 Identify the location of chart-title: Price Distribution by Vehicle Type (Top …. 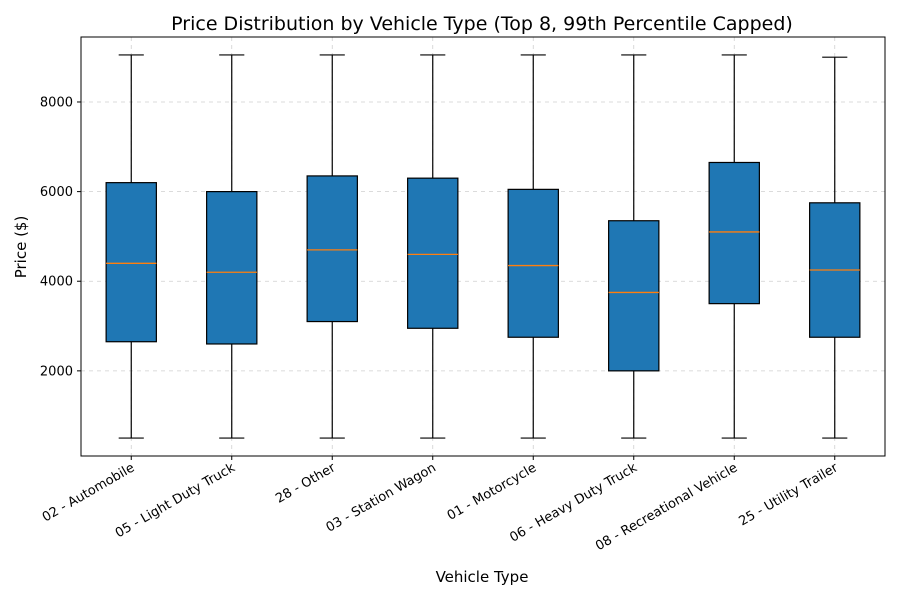
(482, 24).